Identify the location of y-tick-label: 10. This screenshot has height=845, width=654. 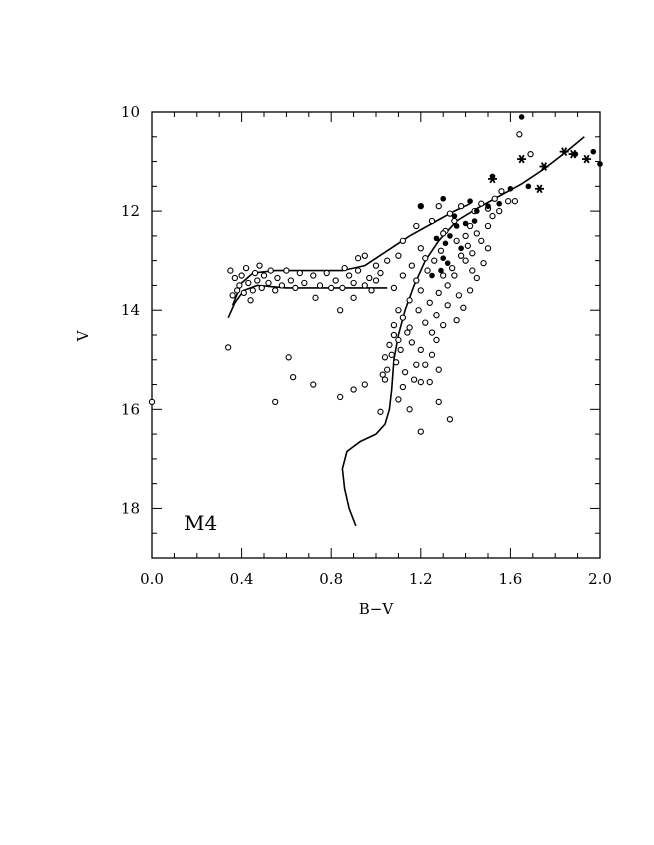
(130, 112).